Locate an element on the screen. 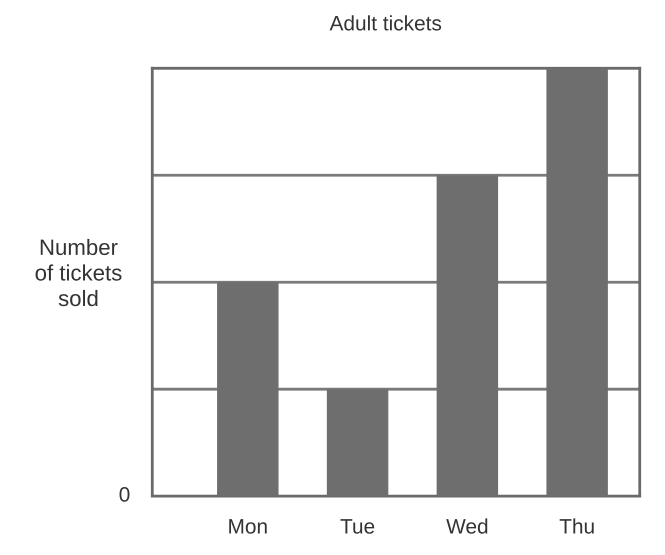 This screenshot has width=665, height=555. text: 0 is located at coordinates (125, 494).